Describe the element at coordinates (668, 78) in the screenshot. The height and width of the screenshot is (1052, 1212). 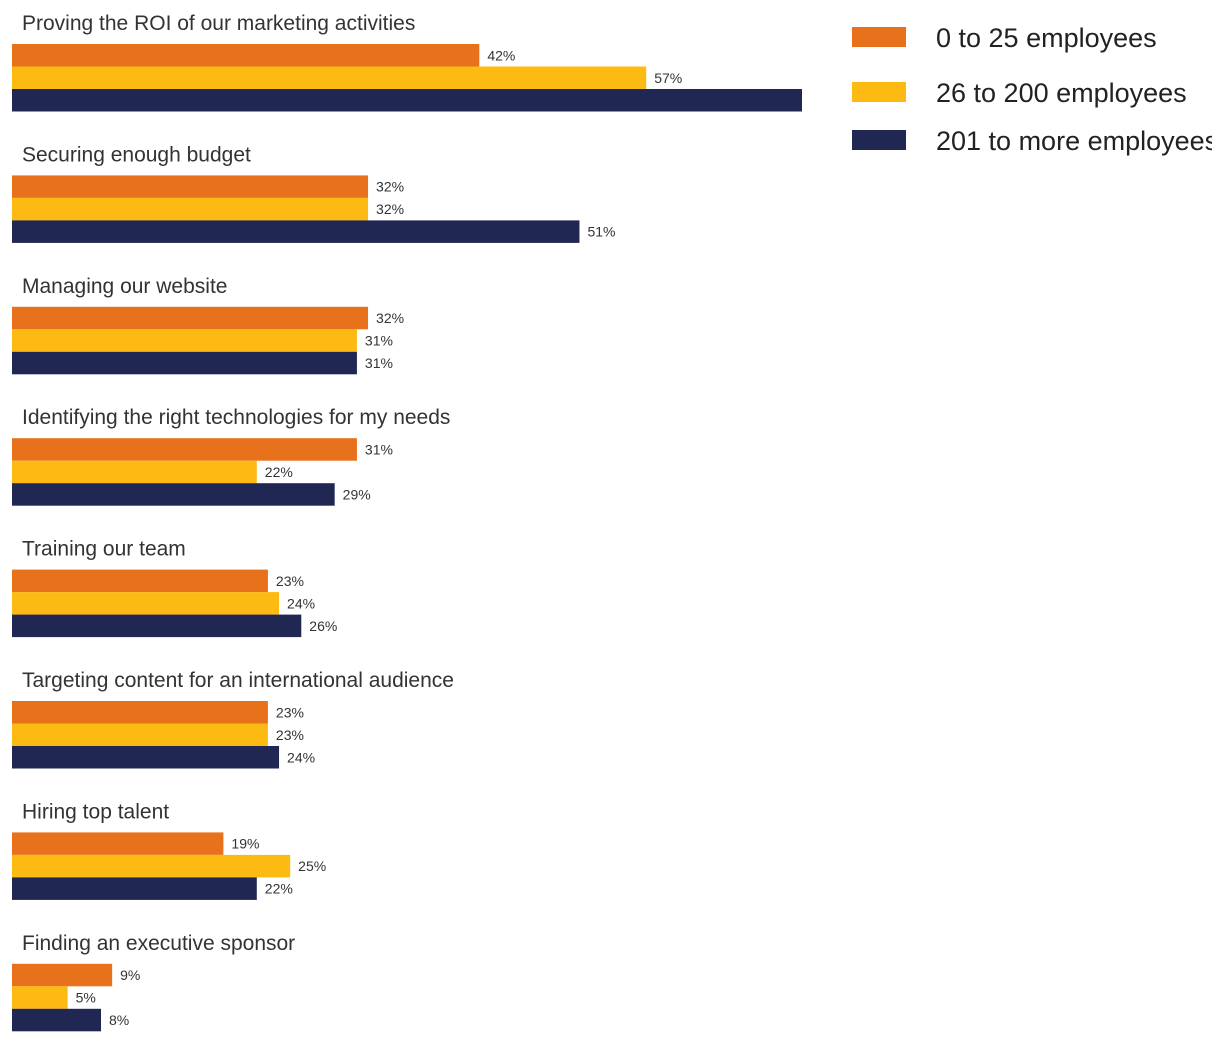
I see `data-label: 57%` at that location.